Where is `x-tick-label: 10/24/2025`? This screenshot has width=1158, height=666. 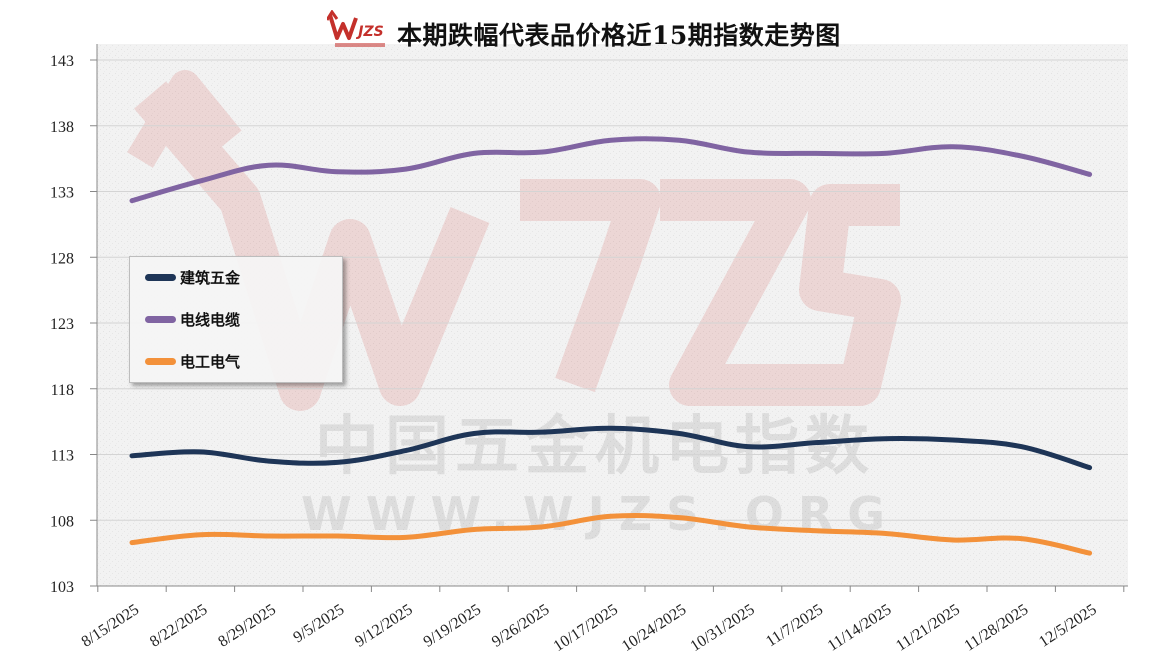 x-tick-label: 10/24/2025 is located at coordinates (654, 628).